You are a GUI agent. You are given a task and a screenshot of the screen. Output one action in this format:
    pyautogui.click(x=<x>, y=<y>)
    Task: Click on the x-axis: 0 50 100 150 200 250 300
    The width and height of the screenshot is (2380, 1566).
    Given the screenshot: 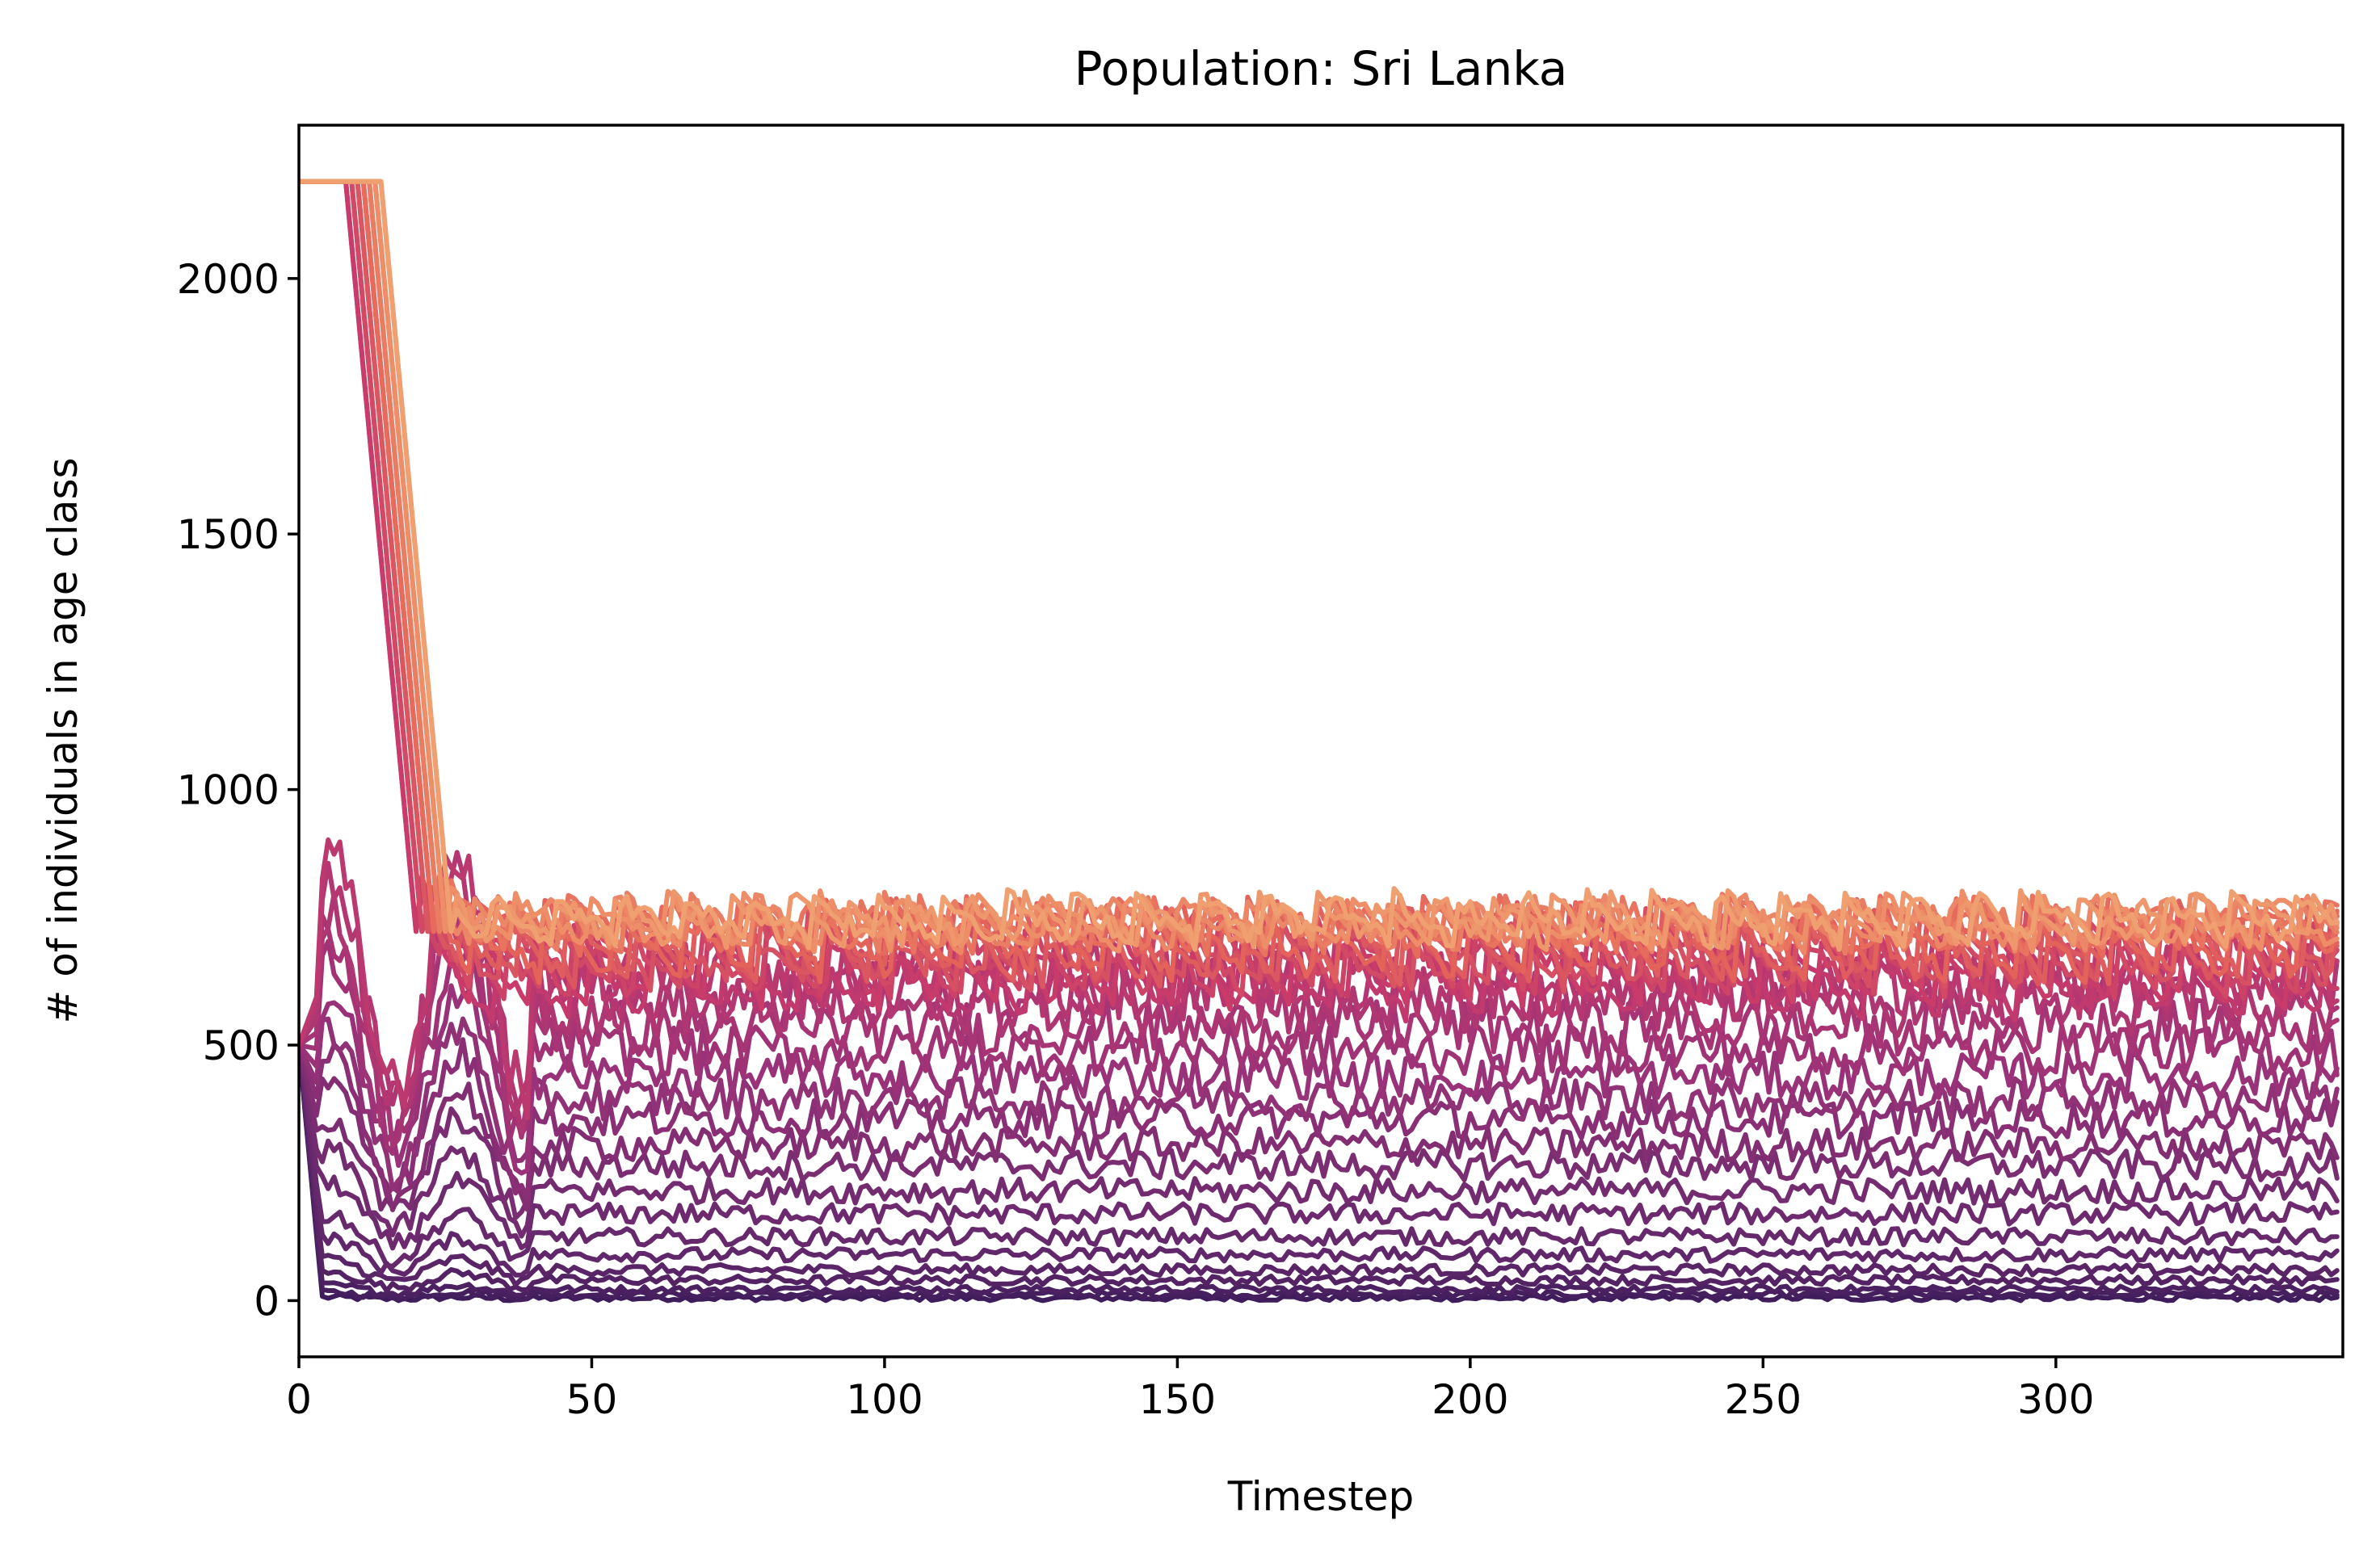 What is the action you would take?
    pyautogui.click(x=1190, y=1390)
    